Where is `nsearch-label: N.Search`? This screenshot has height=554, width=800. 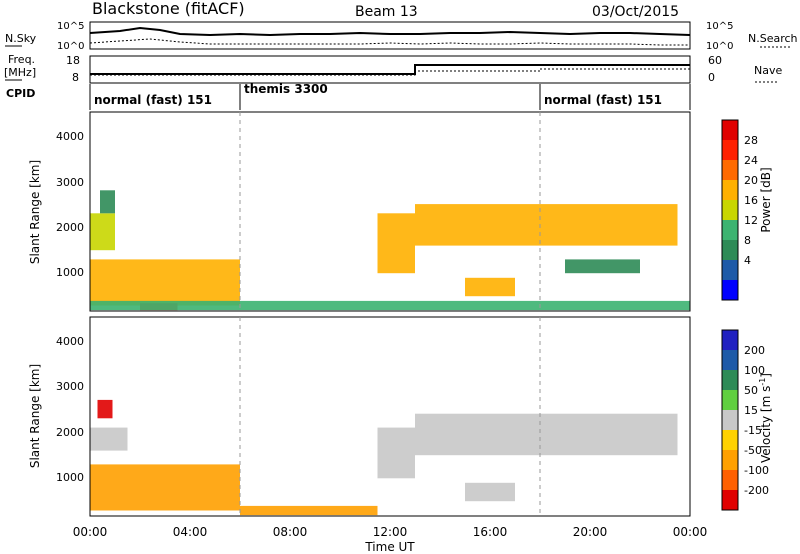
nsearch-label: N.Search is located at coordinates (773, 38).